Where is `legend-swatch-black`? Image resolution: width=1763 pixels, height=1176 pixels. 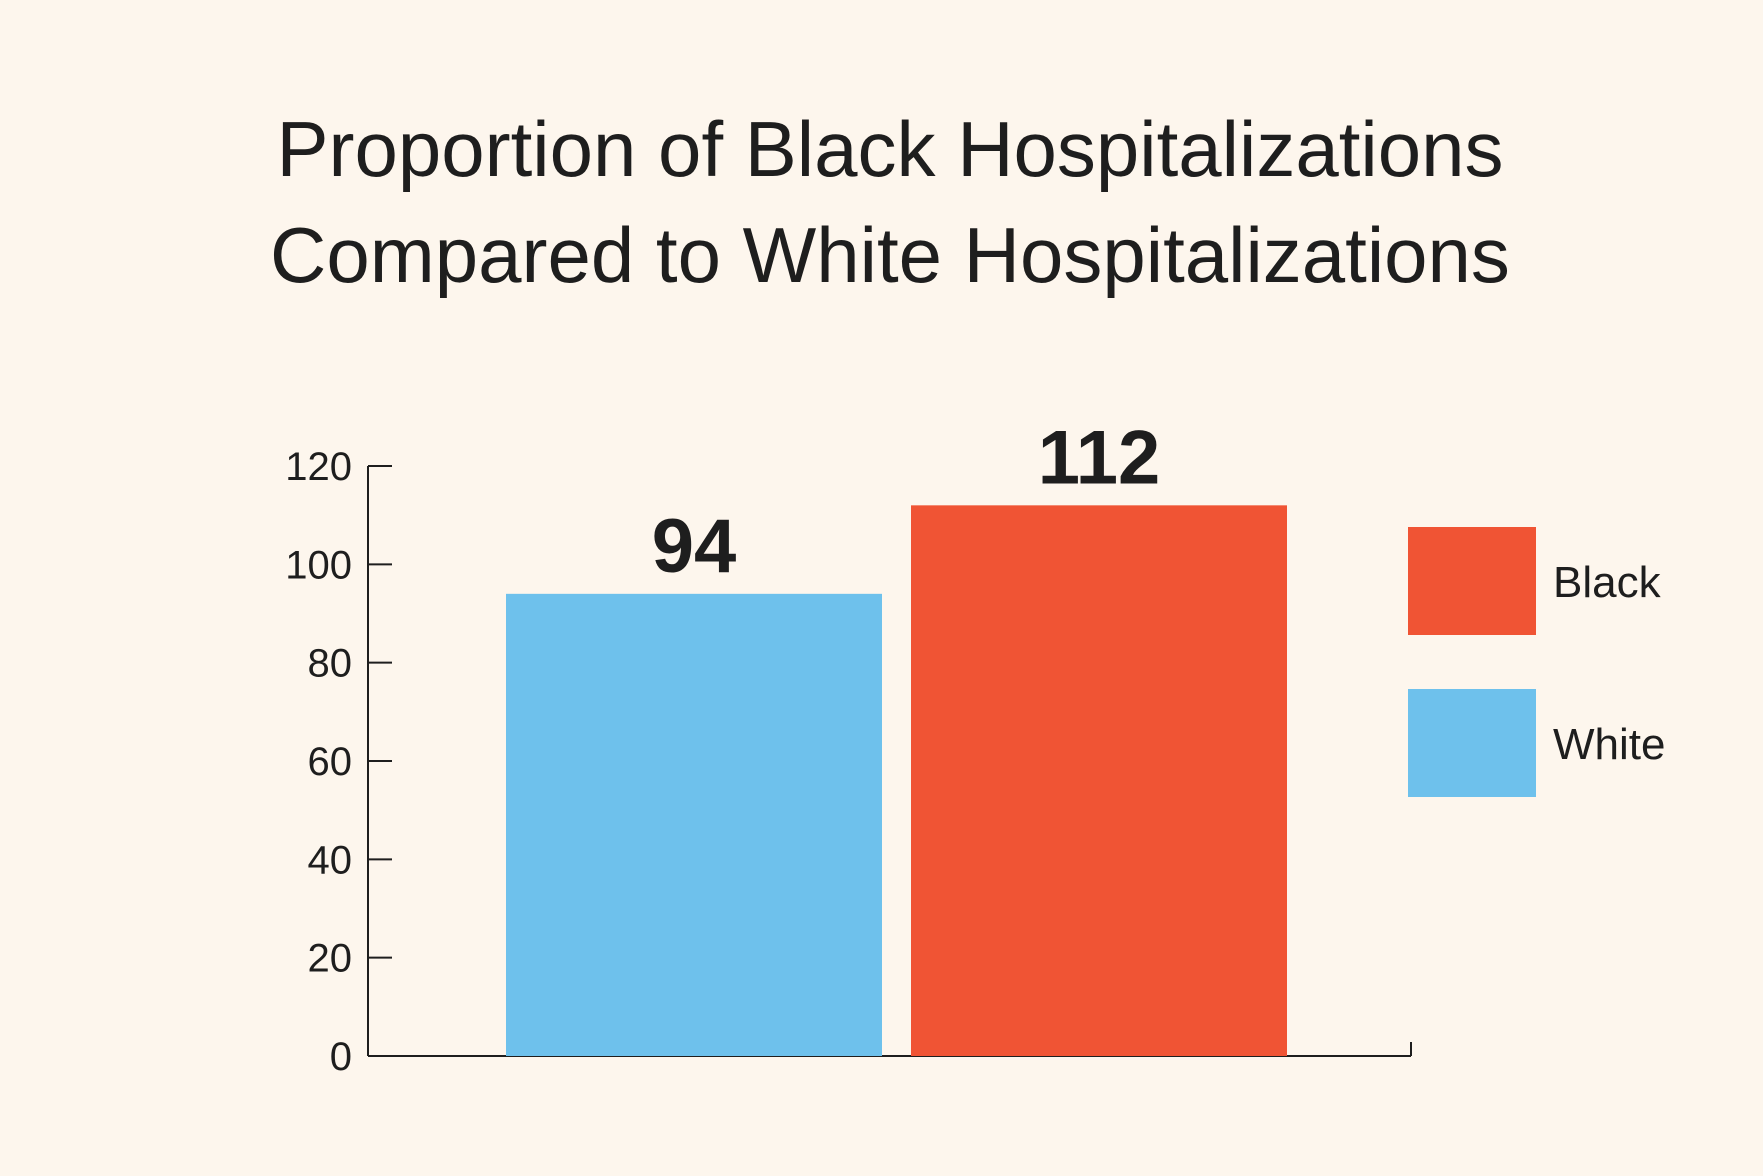 legend-swatch-black is located at coordinates (1472, 581).